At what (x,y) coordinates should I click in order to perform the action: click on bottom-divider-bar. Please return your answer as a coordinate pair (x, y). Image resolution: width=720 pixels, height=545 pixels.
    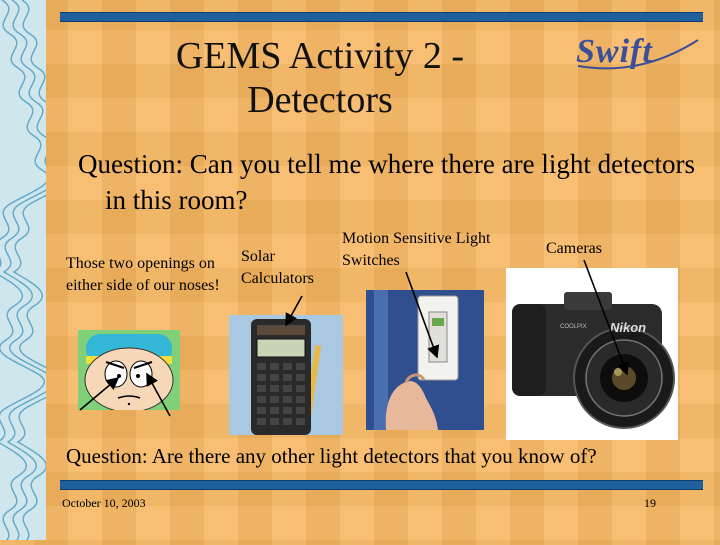
    Looking at the image, I should click on (381, 485).